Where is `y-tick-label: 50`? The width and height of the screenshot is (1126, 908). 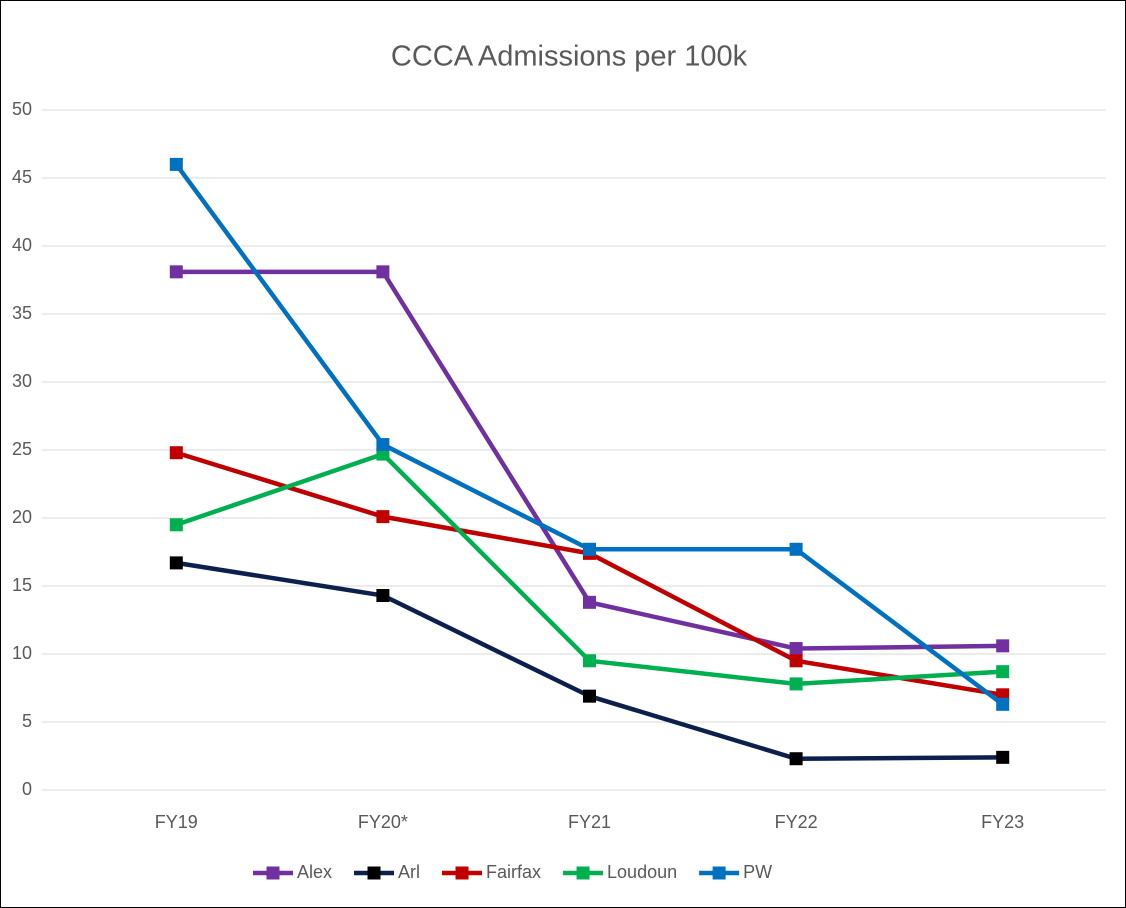
y-tick-label: 50 is located at coordinates (22, 109).